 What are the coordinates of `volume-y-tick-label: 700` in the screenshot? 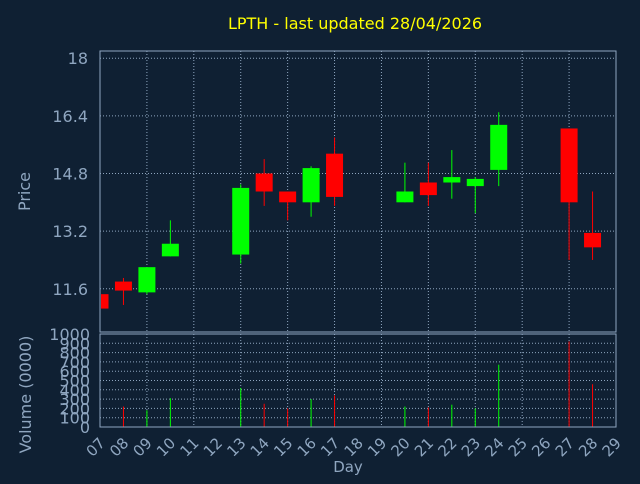 It's located at (74, 362).